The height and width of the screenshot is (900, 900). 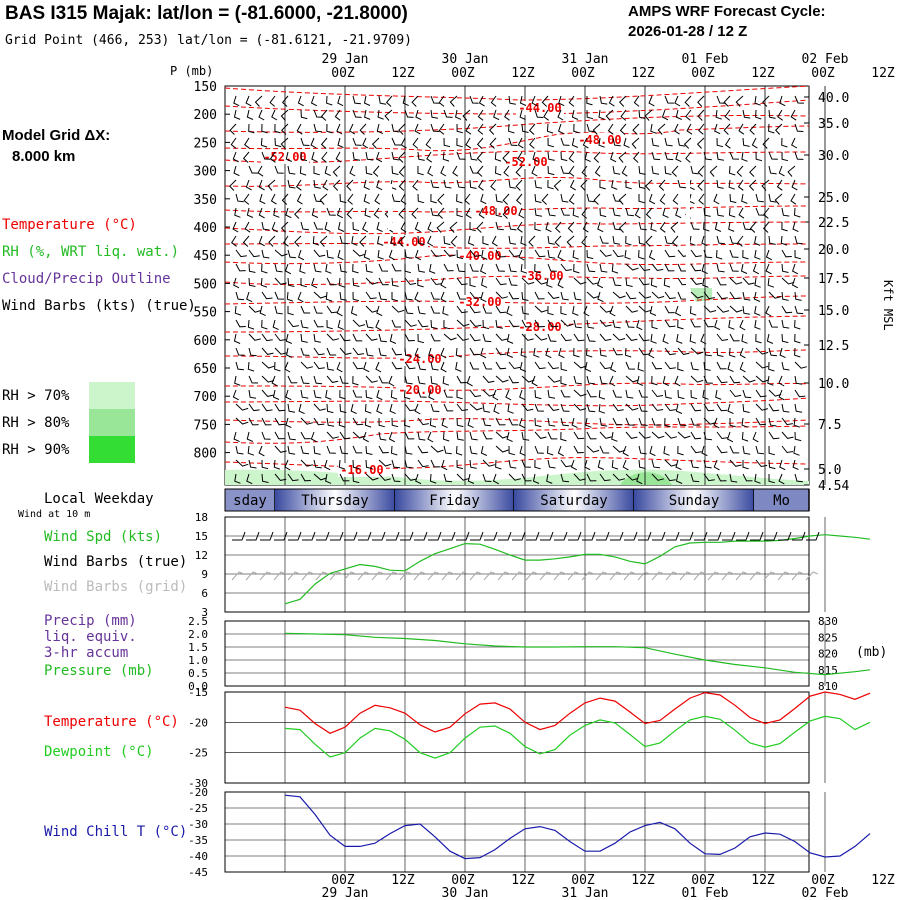 What do you see at coordinates (526, 162) in the screenshot?
I see `contour-label-bg` at bounding box center [526, 162].